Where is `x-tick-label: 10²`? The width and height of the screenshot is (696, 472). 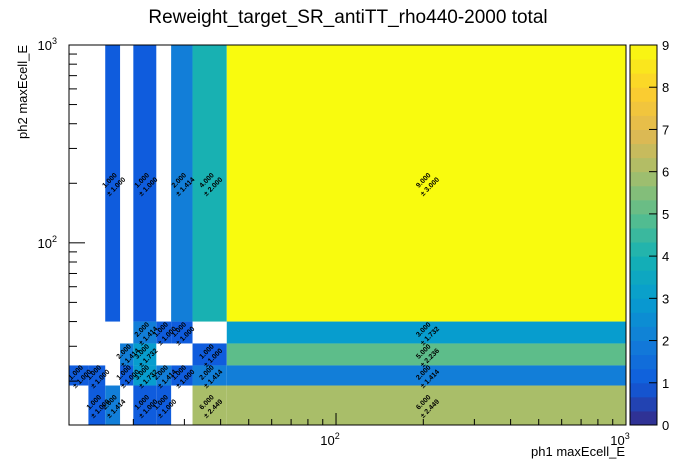 x-tick-label: 10² is located at coordinates (329, 439).